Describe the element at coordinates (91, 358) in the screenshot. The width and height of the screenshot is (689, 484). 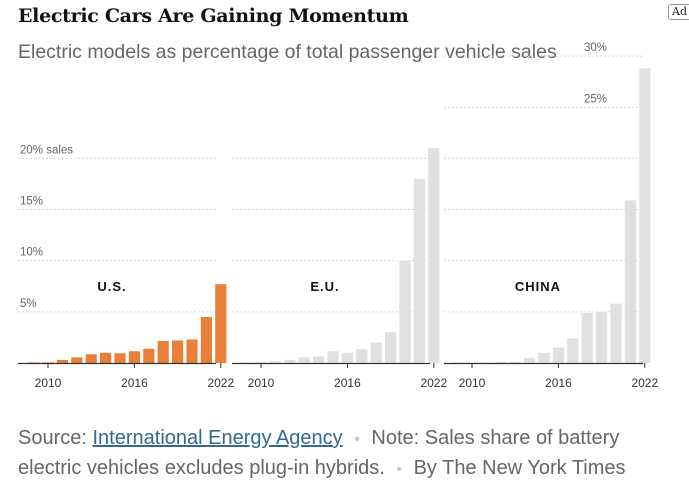
I see `bar-us-2013` at that location.